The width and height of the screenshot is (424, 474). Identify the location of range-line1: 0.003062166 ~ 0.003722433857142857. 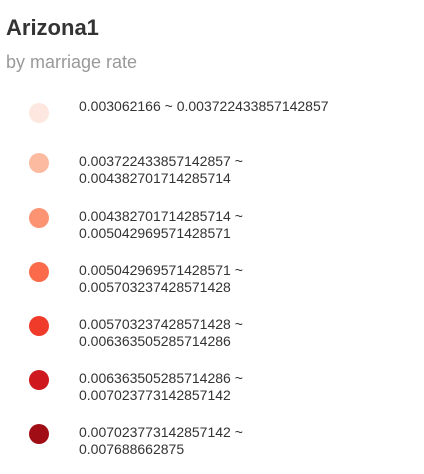
(204, 106).